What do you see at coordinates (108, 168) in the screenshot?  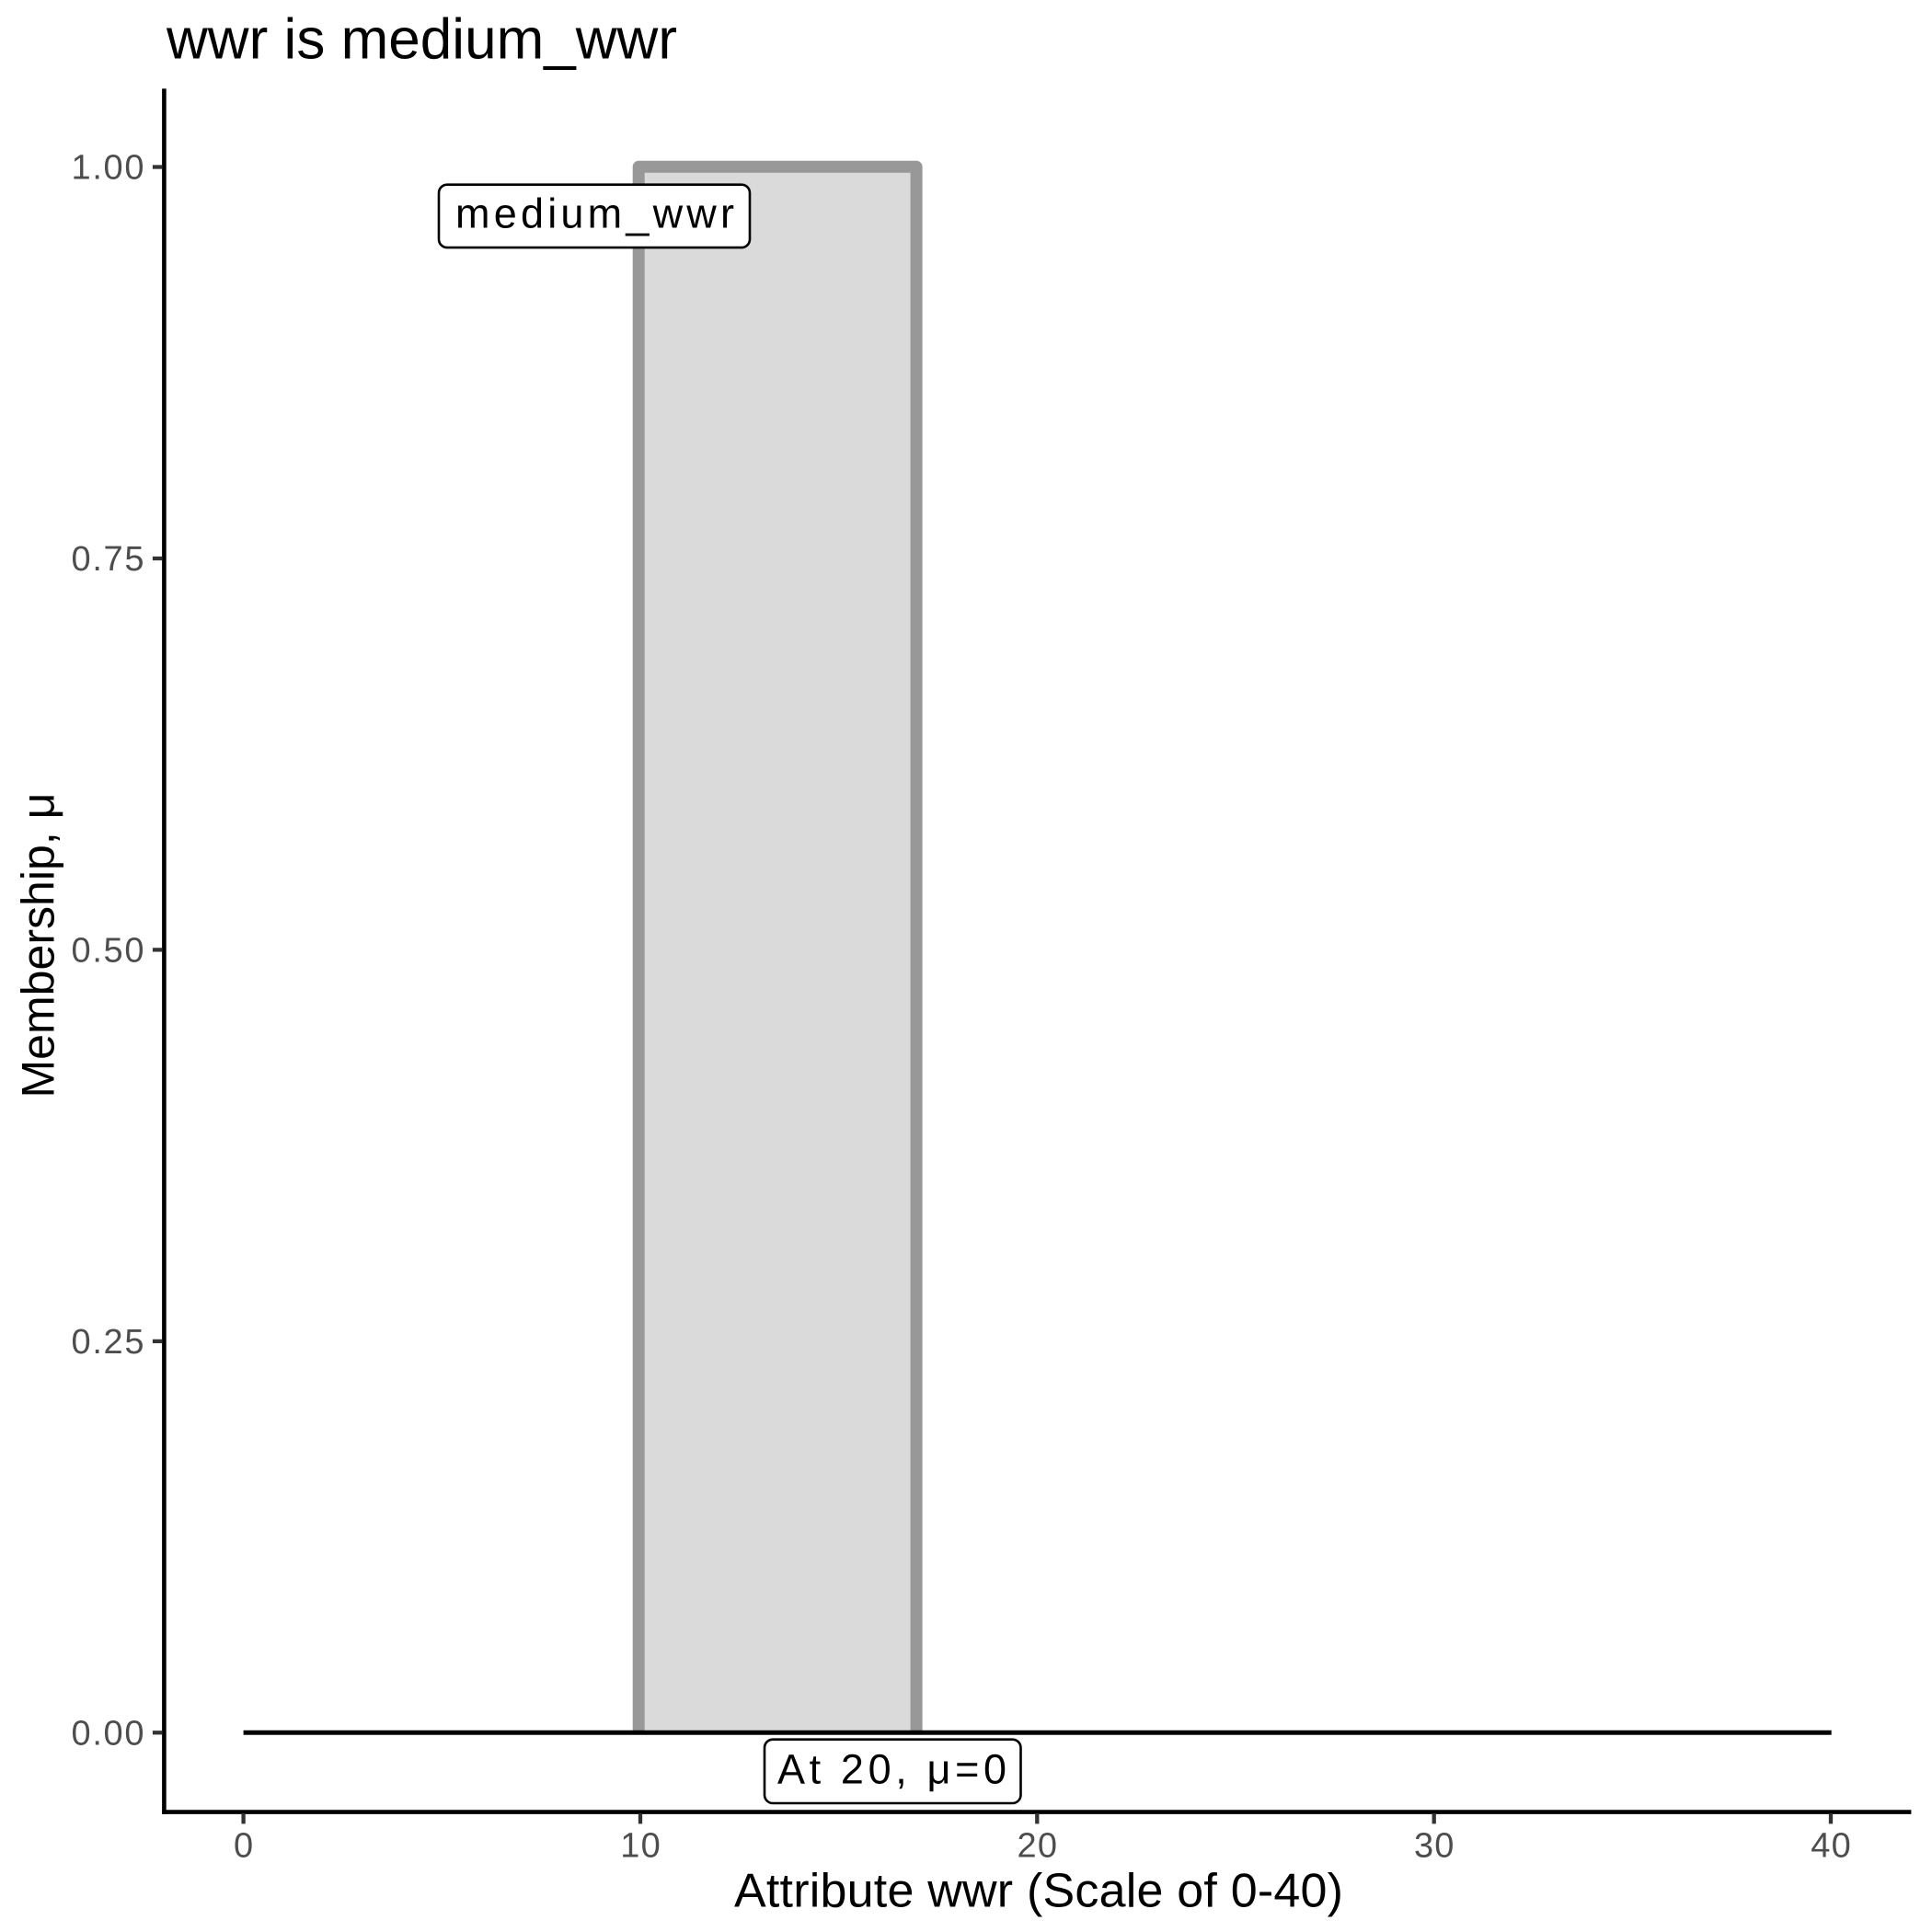 I see `svg-text: 1.00` at bounding box center [108, 168].